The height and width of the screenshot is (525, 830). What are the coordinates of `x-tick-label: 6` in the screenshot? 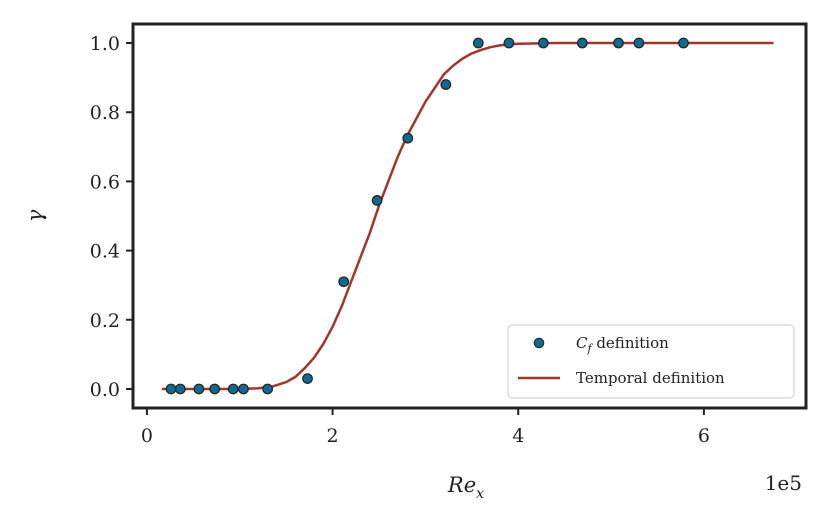 It's located at (704, 436).